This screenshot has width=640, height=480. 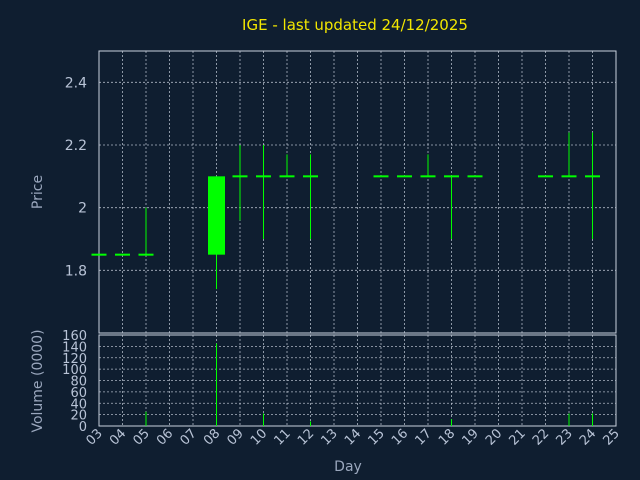 What do you see at coordinates (74, 336) in the screenshot?
I see `volume-tick-label: 160` at bounding box center [74, 336].